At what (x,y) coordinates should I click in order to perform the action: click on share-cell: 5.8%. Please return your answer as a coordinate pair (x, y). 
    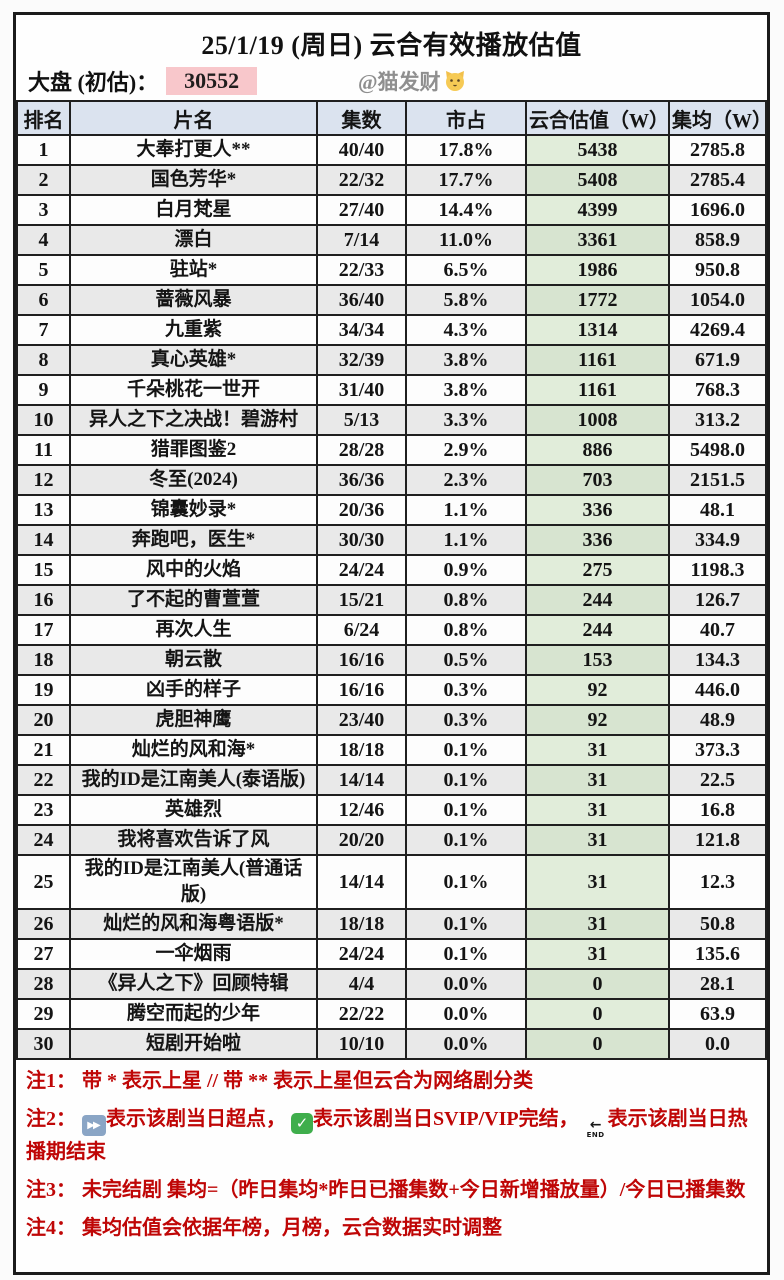
    Looking at the image, I should click on (466, 300).